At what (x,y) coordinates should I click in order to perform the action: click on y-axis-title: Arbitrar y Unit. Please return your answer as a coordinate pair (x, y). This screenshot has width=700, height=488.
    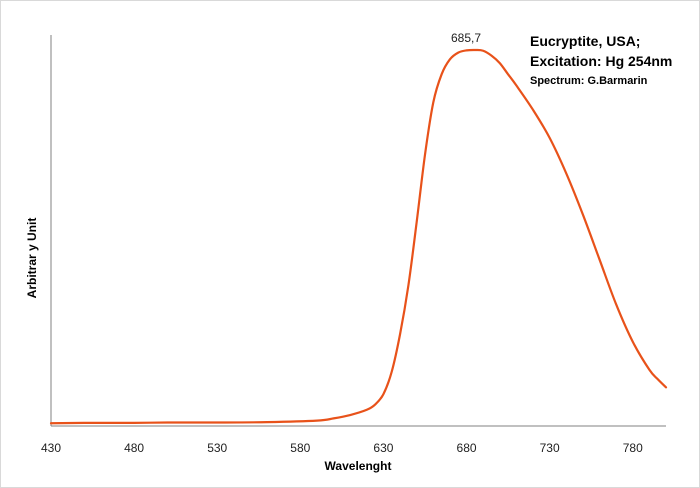
    Looking at the image, I should click on (32, 258).